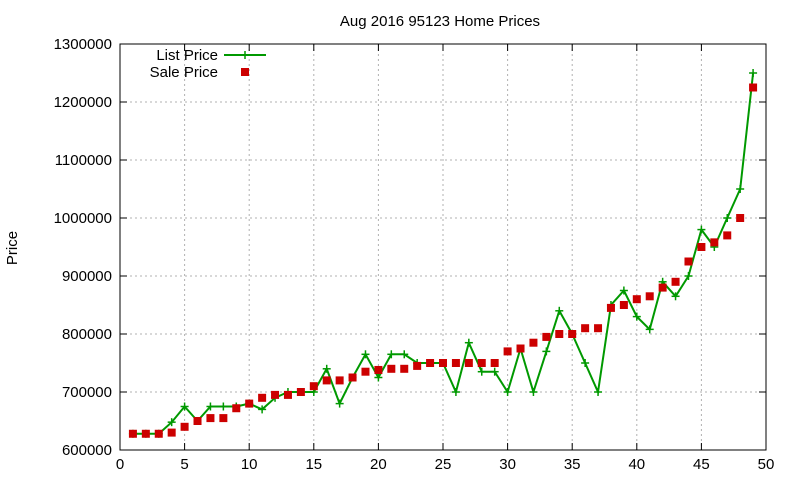 This screenshot has height=480, width=800. What do you see at coordinates (184, 72) in the screenshot?
I see `legend-label-sale-price: Sale Price` at bounding box center [184, 72].